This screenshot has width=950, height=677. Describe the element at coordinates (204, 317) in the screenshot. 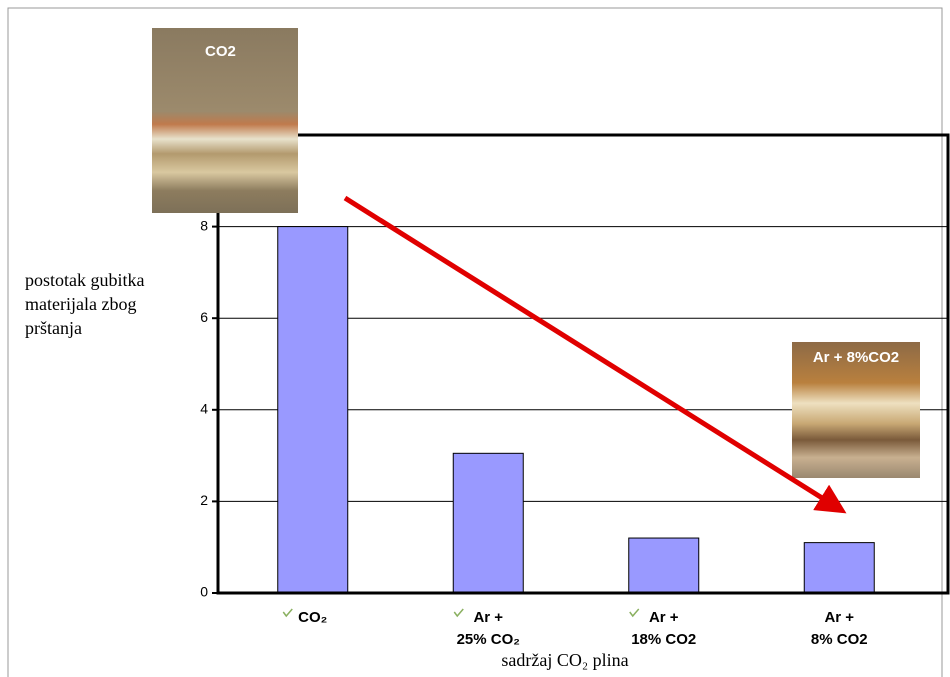

I see `y-tick-label: 6` at that location.